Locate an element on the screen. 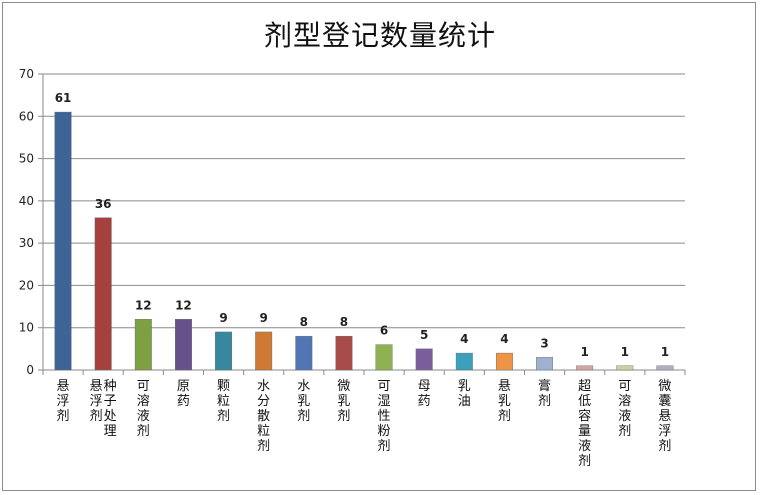 Image resolution: width=760 pixels, height=495 pixels. category-label-char: 膏 is located at coordinates (544, 386).